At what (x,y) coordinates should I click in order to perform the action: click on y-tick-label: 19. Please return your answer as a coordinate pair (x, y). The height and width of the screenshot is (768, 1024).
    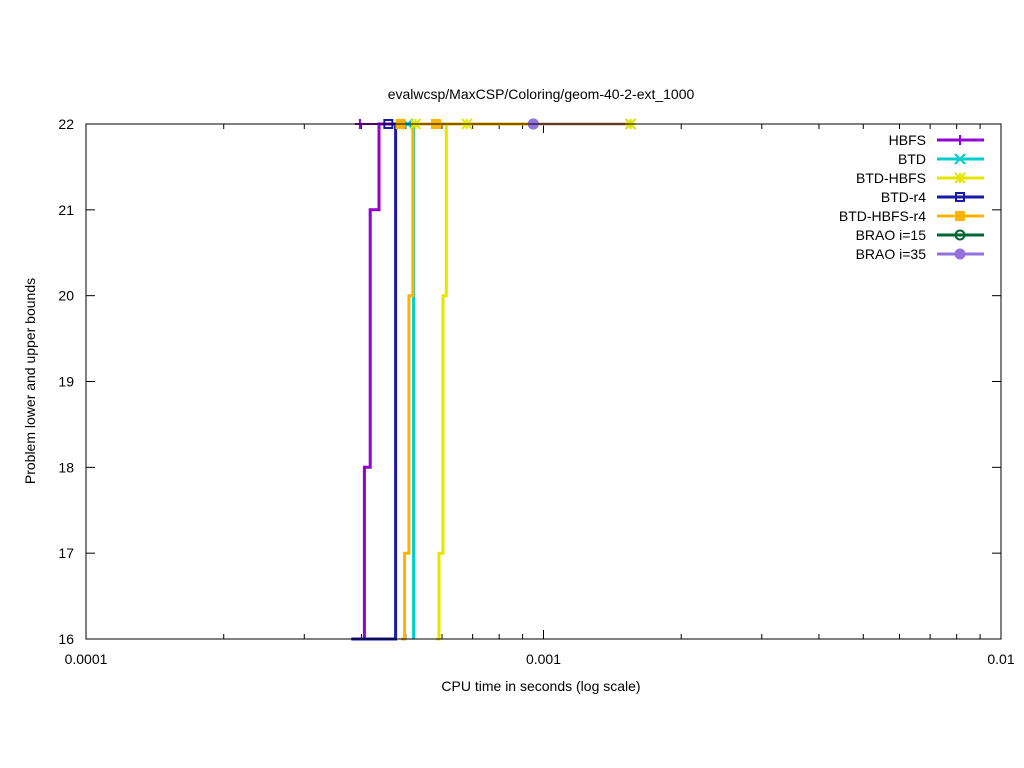
    Looking at the image, I should click on (66, 382).